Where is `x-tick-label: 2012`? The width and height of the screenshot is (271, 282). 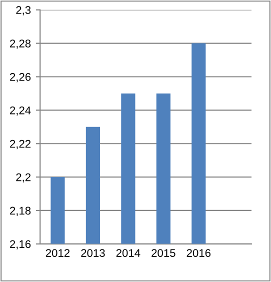
x-tick-label: 2012 is located at coordinates (58, 253).